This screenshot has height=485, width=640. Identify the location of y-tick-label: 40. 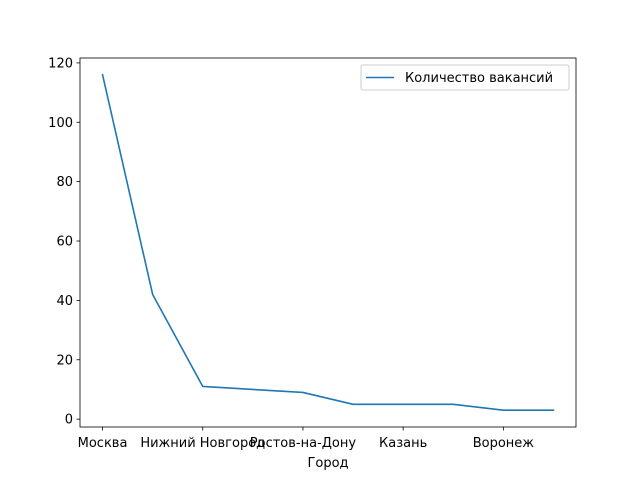
(64, 301).